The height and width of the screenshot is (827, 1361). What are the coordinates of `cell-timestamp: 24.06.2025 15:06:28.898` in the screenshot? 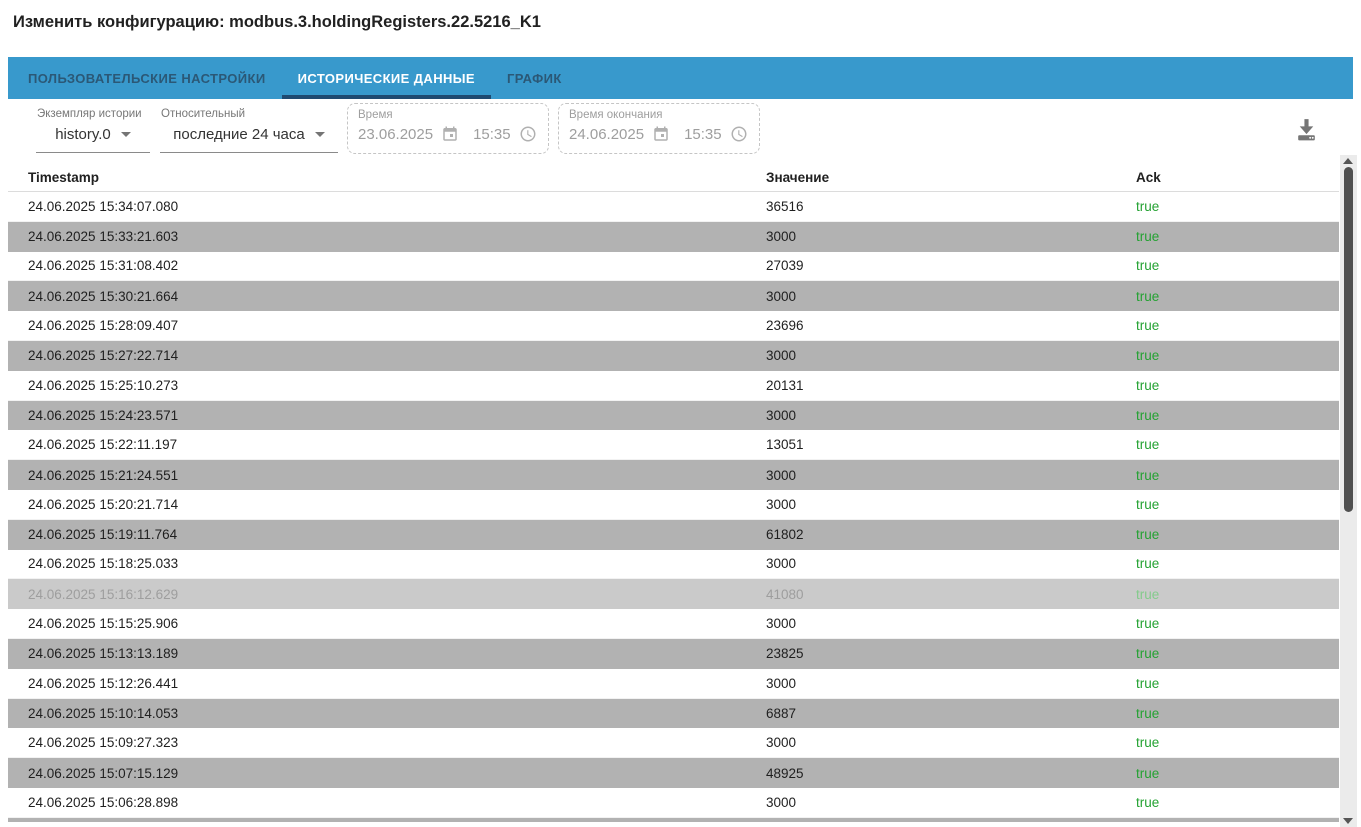 It's located at (103, 802).